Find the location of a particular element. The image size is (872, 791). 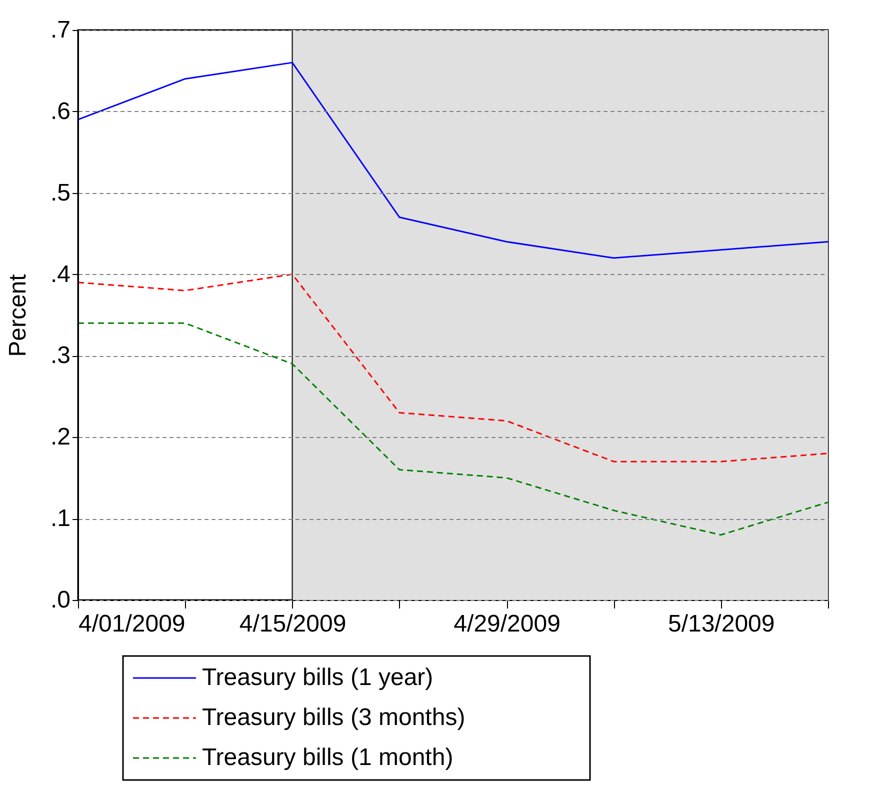

y-tick-label: .3 is located at coordinates (60, 356).